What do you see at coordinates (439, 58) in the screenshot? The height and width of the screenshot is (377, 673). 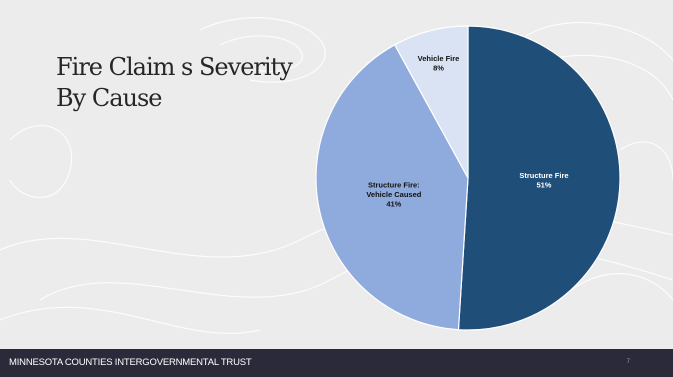 I see `pie-category-label-vehicle-fire: Vehicle Fire` at bounding box center [439, 58].